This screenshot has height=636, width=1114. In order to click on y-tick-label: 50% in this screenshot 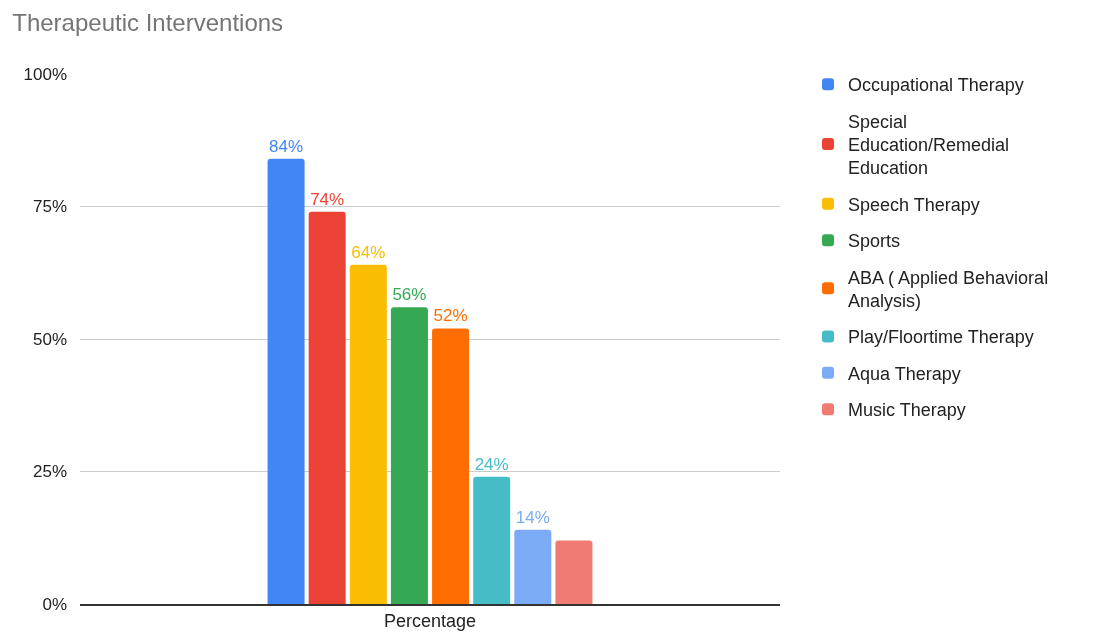, I will do `click(49, 339)`.